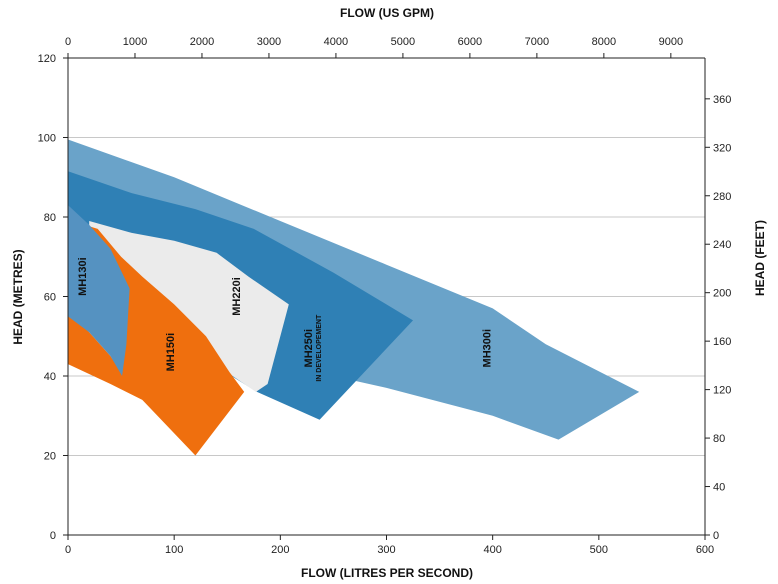  I want to click on top-tick-label: 0, so click(68, 42).